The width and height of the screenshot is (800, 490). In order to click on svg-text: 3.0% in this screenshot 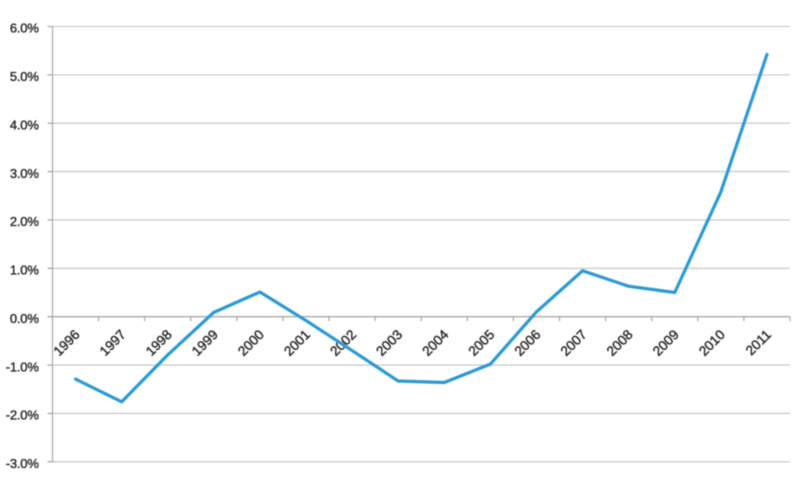, I will do `click(24, 173)`.